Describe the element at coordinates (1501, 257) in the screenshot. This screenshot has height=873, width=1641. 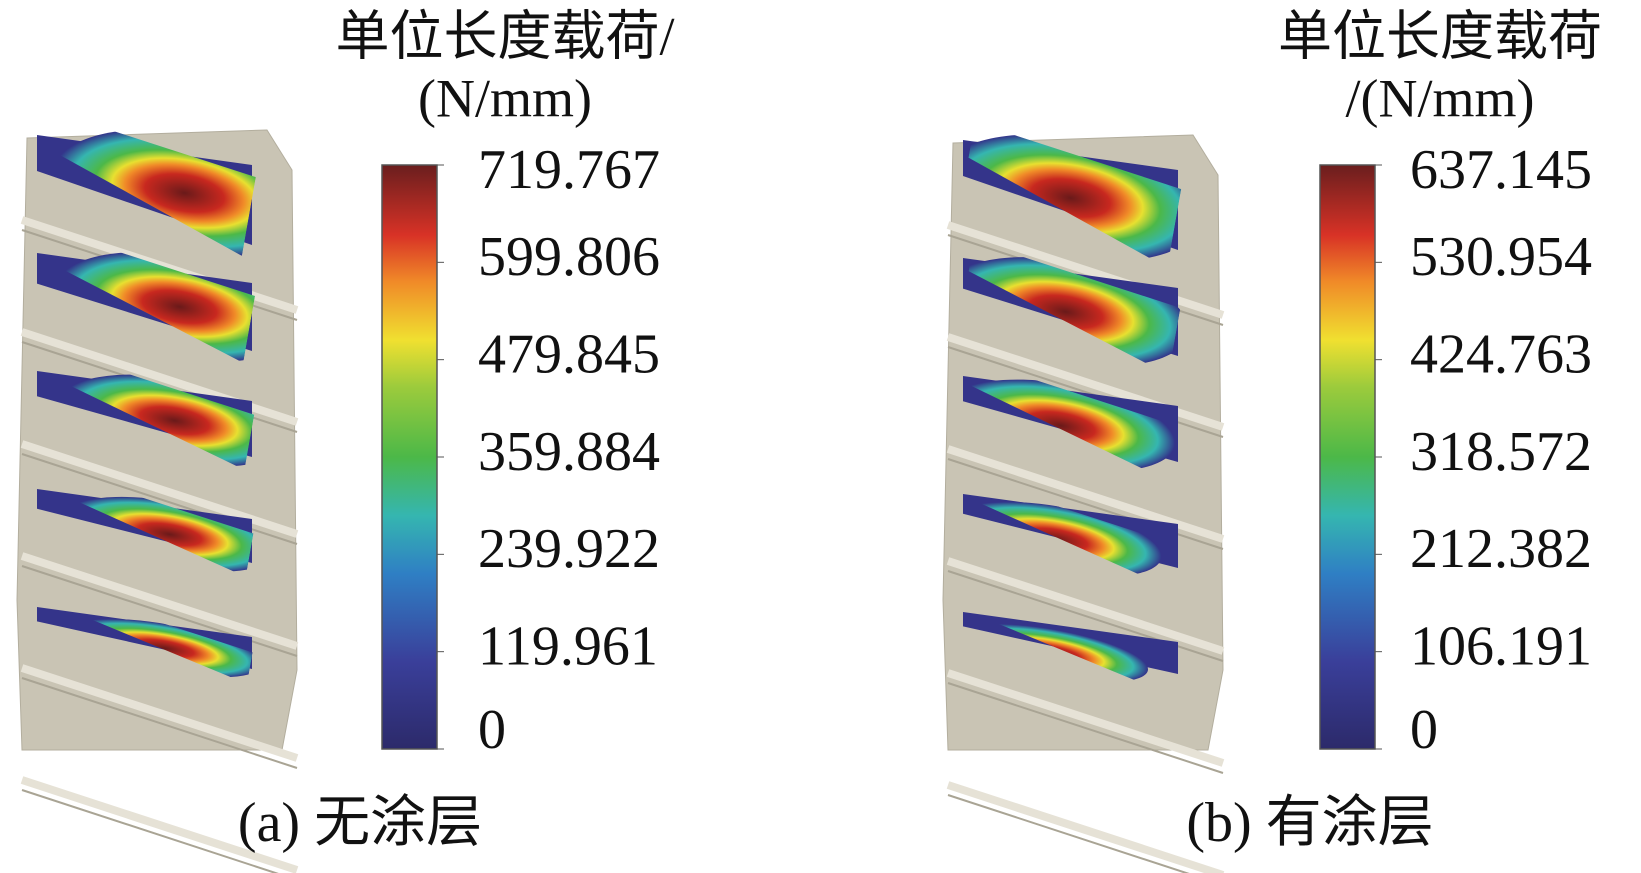
I see `colorbar-tick-label: 530.954` at that location.